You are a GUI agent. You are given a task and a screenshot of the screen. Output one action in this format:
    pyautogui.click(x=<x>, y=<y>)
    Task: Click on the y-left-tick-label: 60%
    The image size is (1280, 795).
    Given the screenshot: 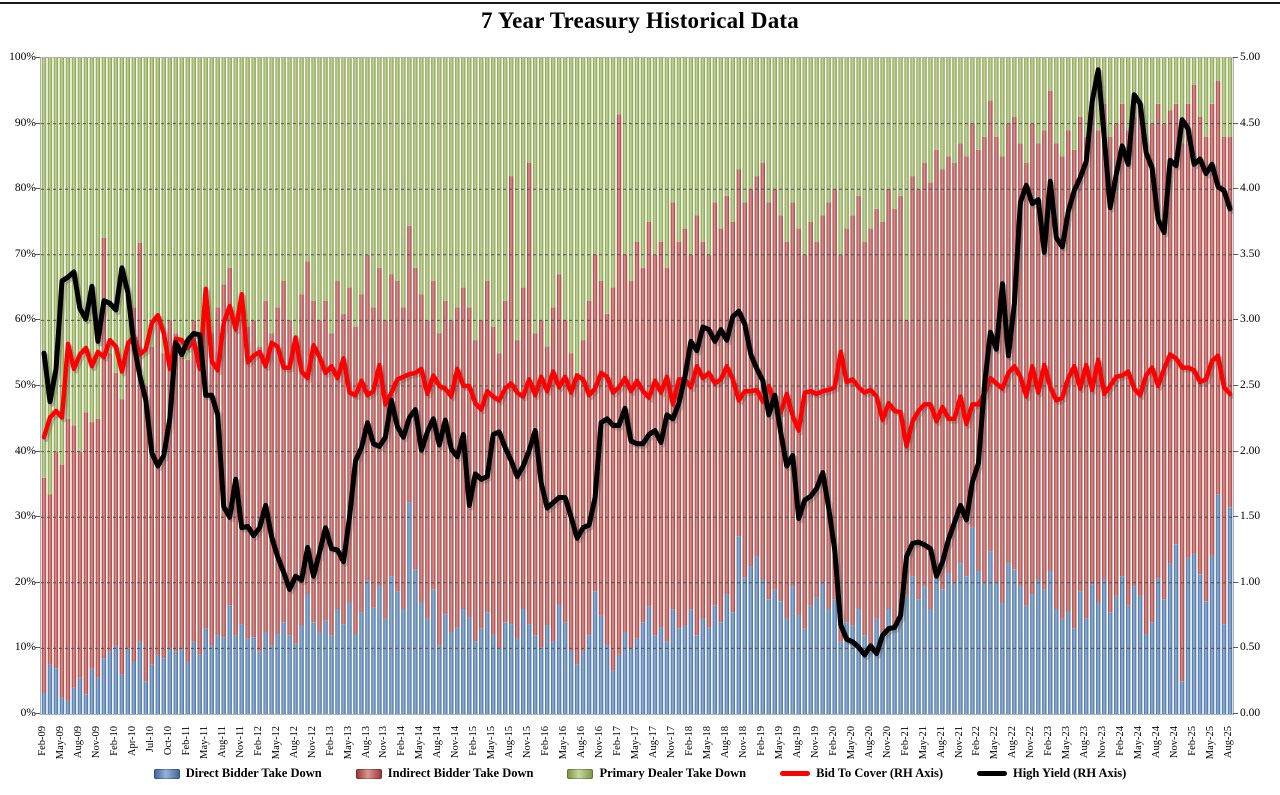 What is the action you would take?
    pyautogui.click(x=25, y=319)
    